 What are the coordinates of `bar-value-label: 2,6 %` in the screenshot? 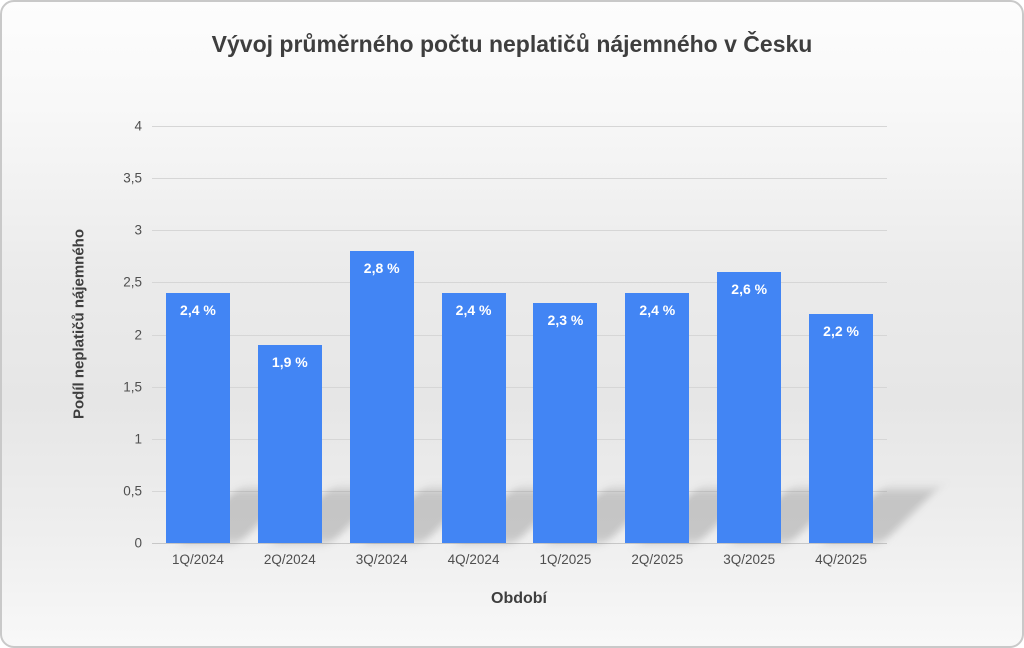 It's located at (749, 288).